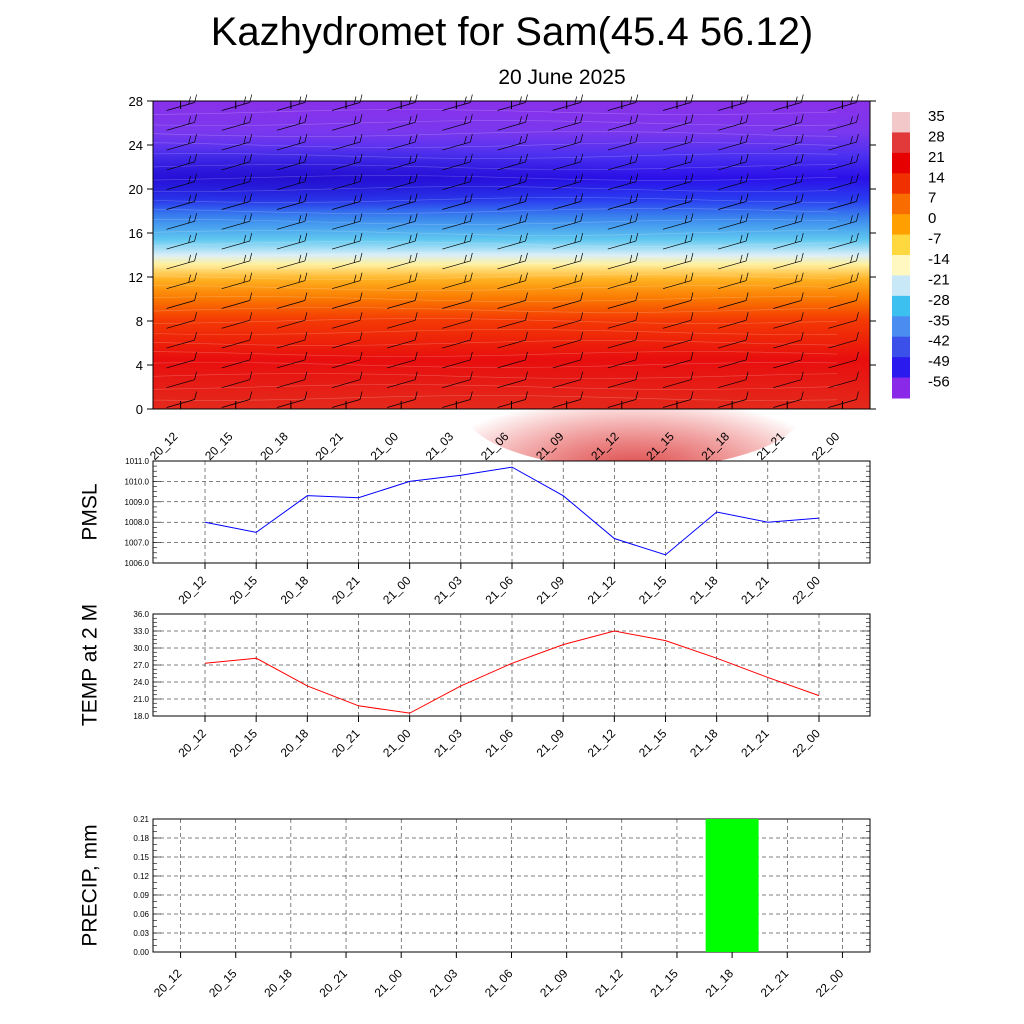 The height and width of the screenshot is (1024, 1024). What do you see at coordinates (141, 631) in the screenshot?
I see `y-tick-label: 33.0` at bounding box center [141, 631].